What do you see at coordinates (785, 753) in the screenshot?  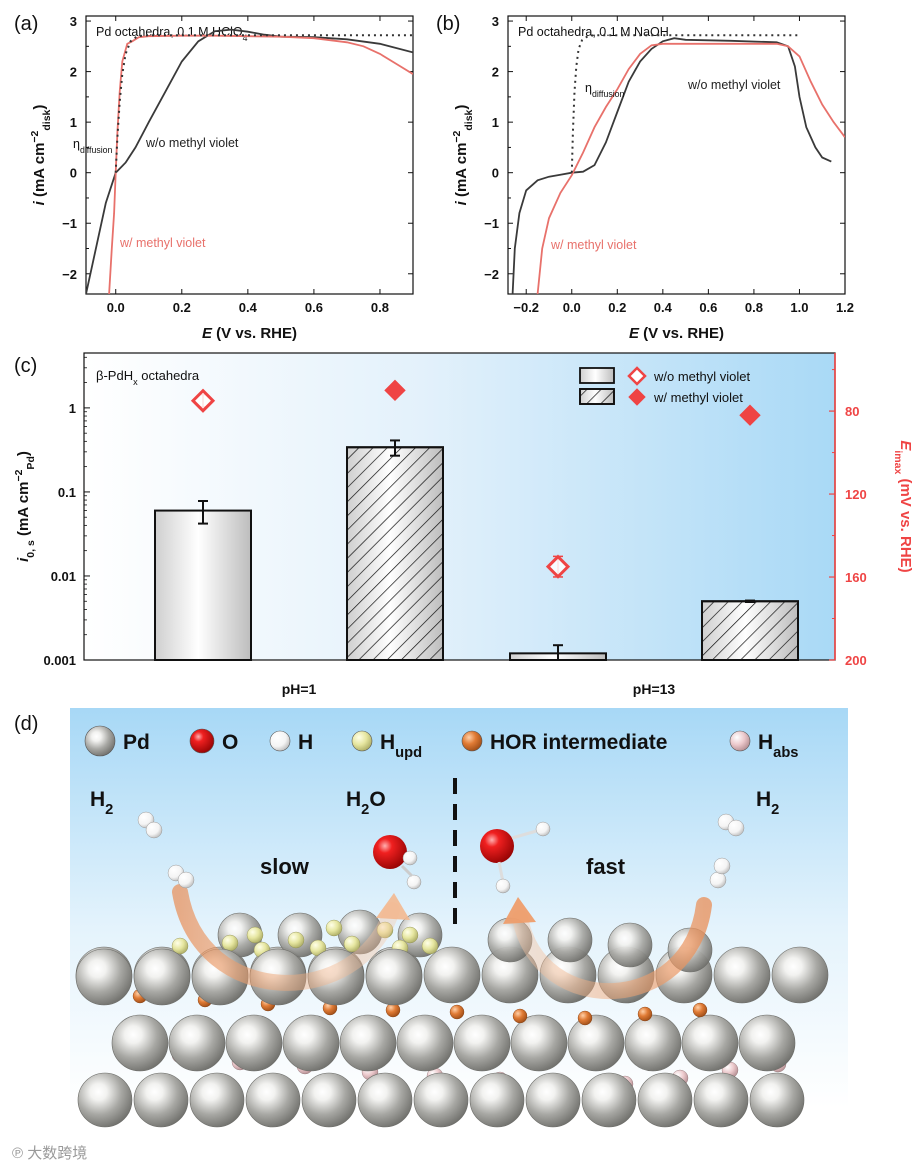 I see `legend-label-habs-part: abs` at bounding box center [785, 753].